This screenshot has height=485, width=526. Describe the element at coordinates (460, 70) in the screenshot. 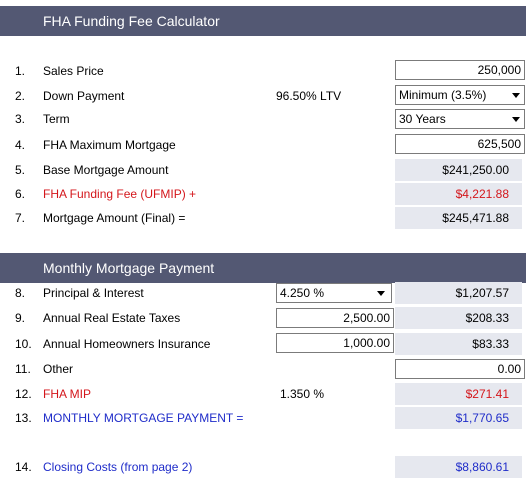

I see `sales-price-input: 250,000` at that location.